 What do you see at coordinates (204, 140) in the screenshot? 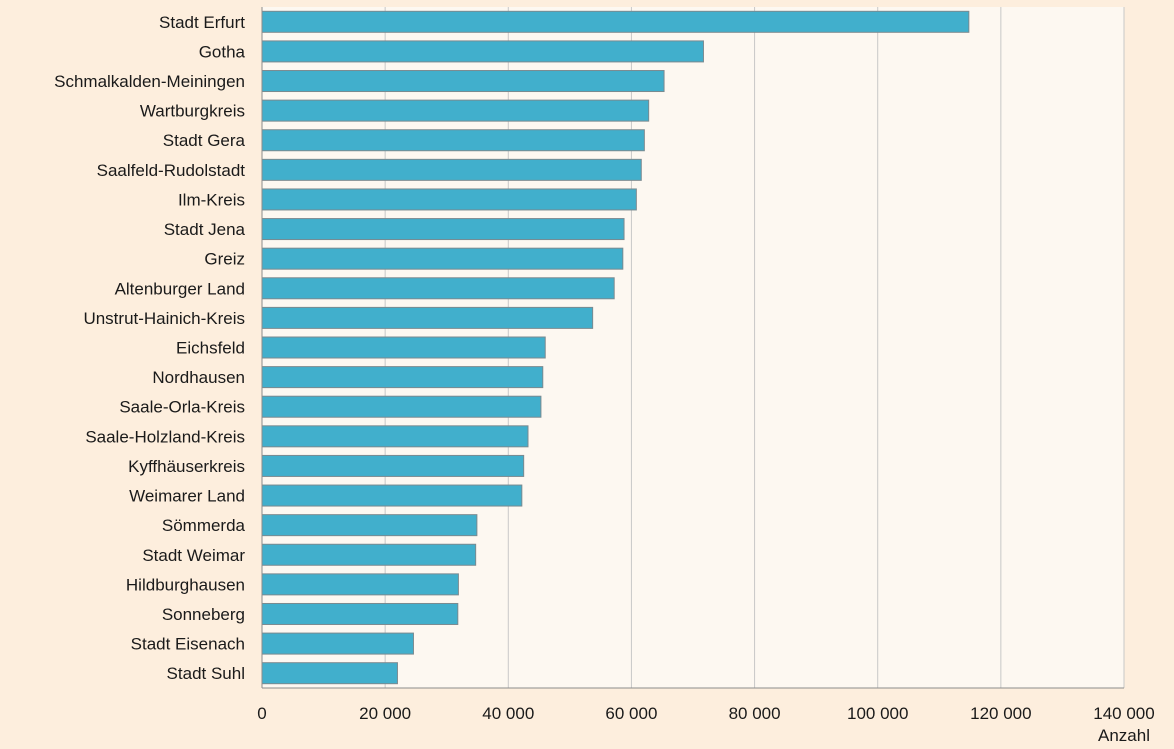
I see `category-label: Stadt Gera` at bounding box center [204, 140].